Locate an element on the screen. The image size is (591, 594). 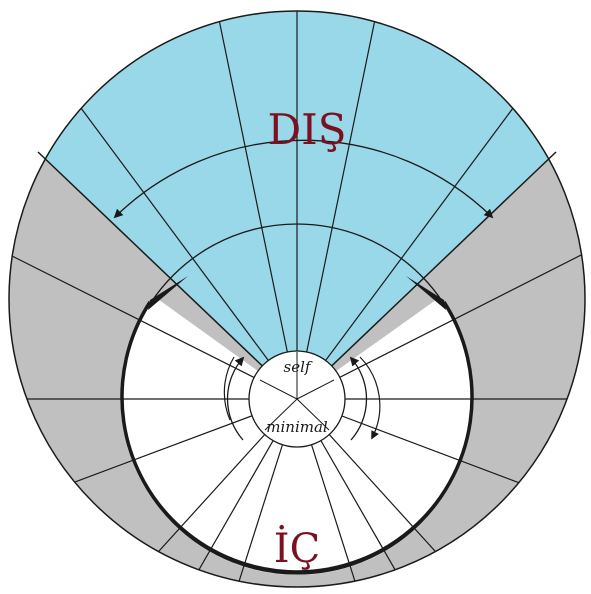
outer-label: DIŞ is located at coordinates (306, 129).